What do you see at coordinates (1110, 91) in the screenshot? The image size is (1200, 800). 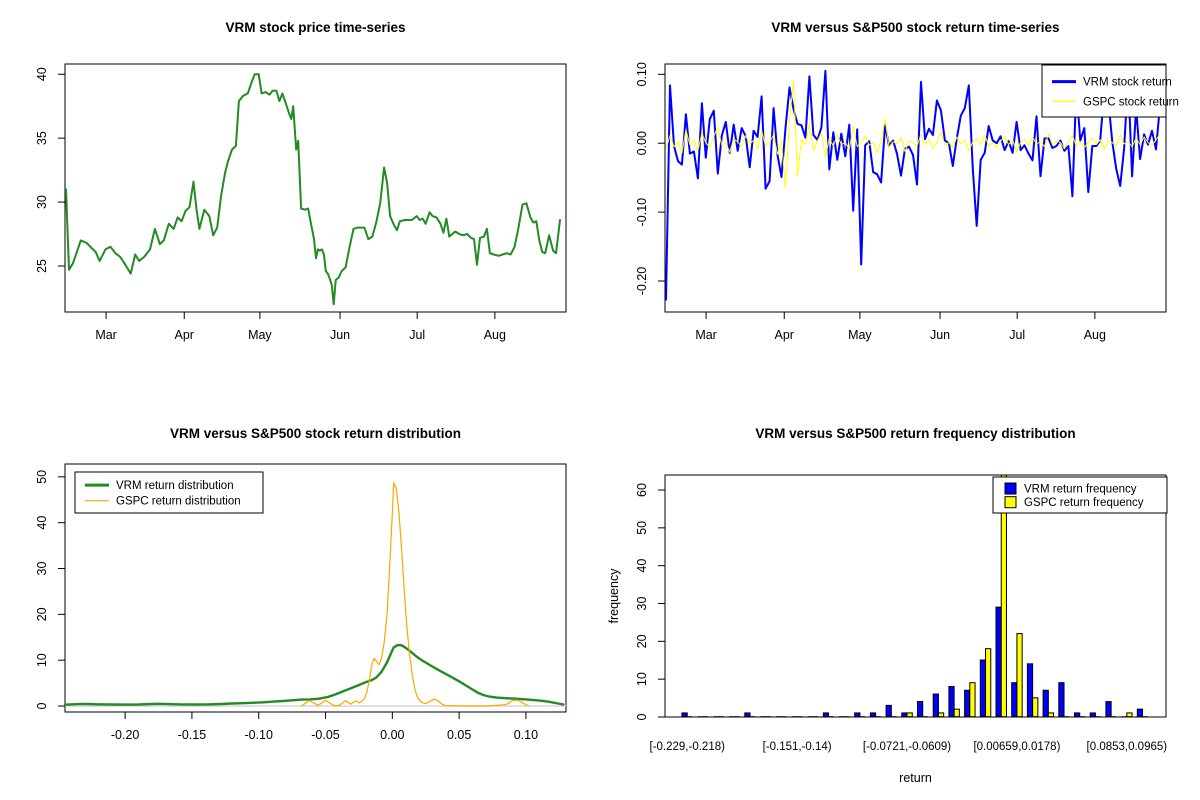 I see `legend: VRM stock return GSPC stock return` at bounding box center [1110, 91].